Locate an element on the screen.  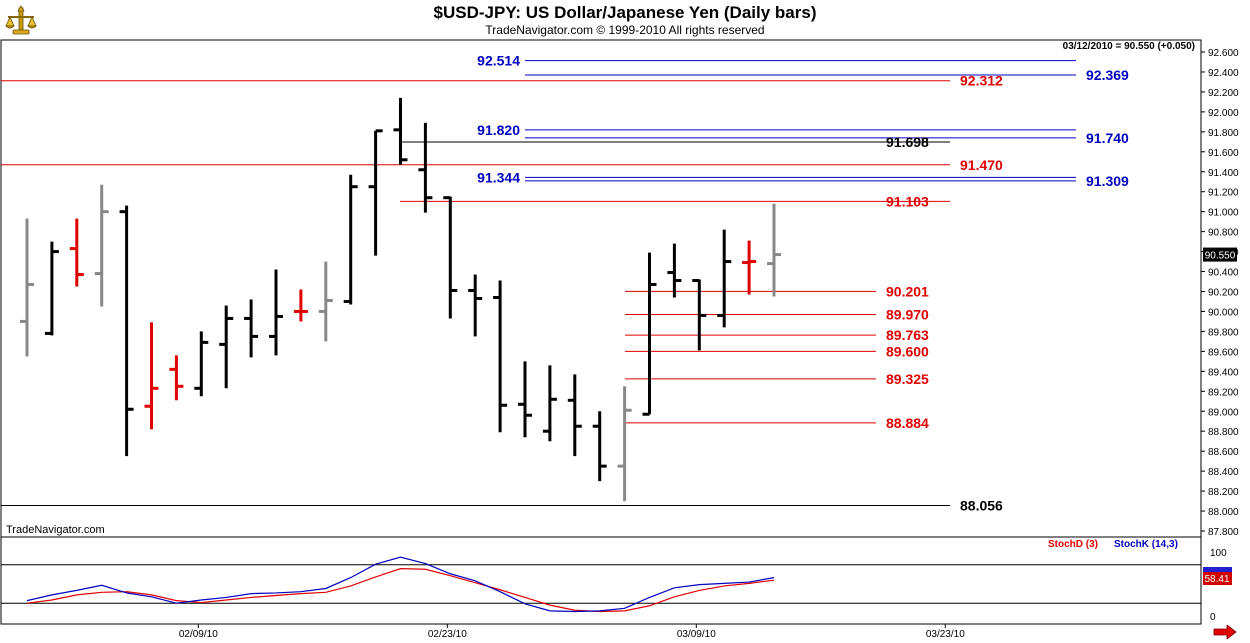
level-label: 89.970 is located at coordinates (907, 314).